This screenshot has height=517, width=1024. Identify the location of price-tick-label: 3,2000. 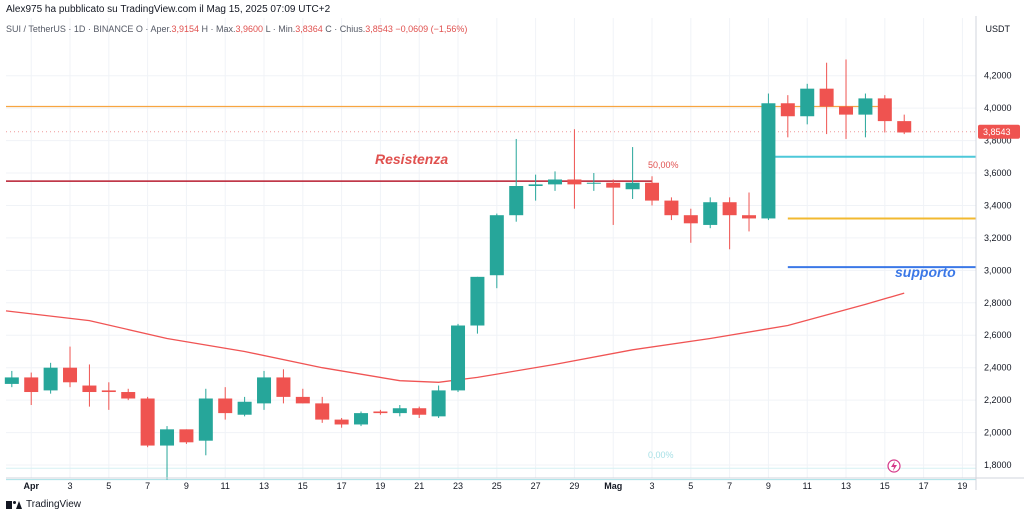
(998, 238).